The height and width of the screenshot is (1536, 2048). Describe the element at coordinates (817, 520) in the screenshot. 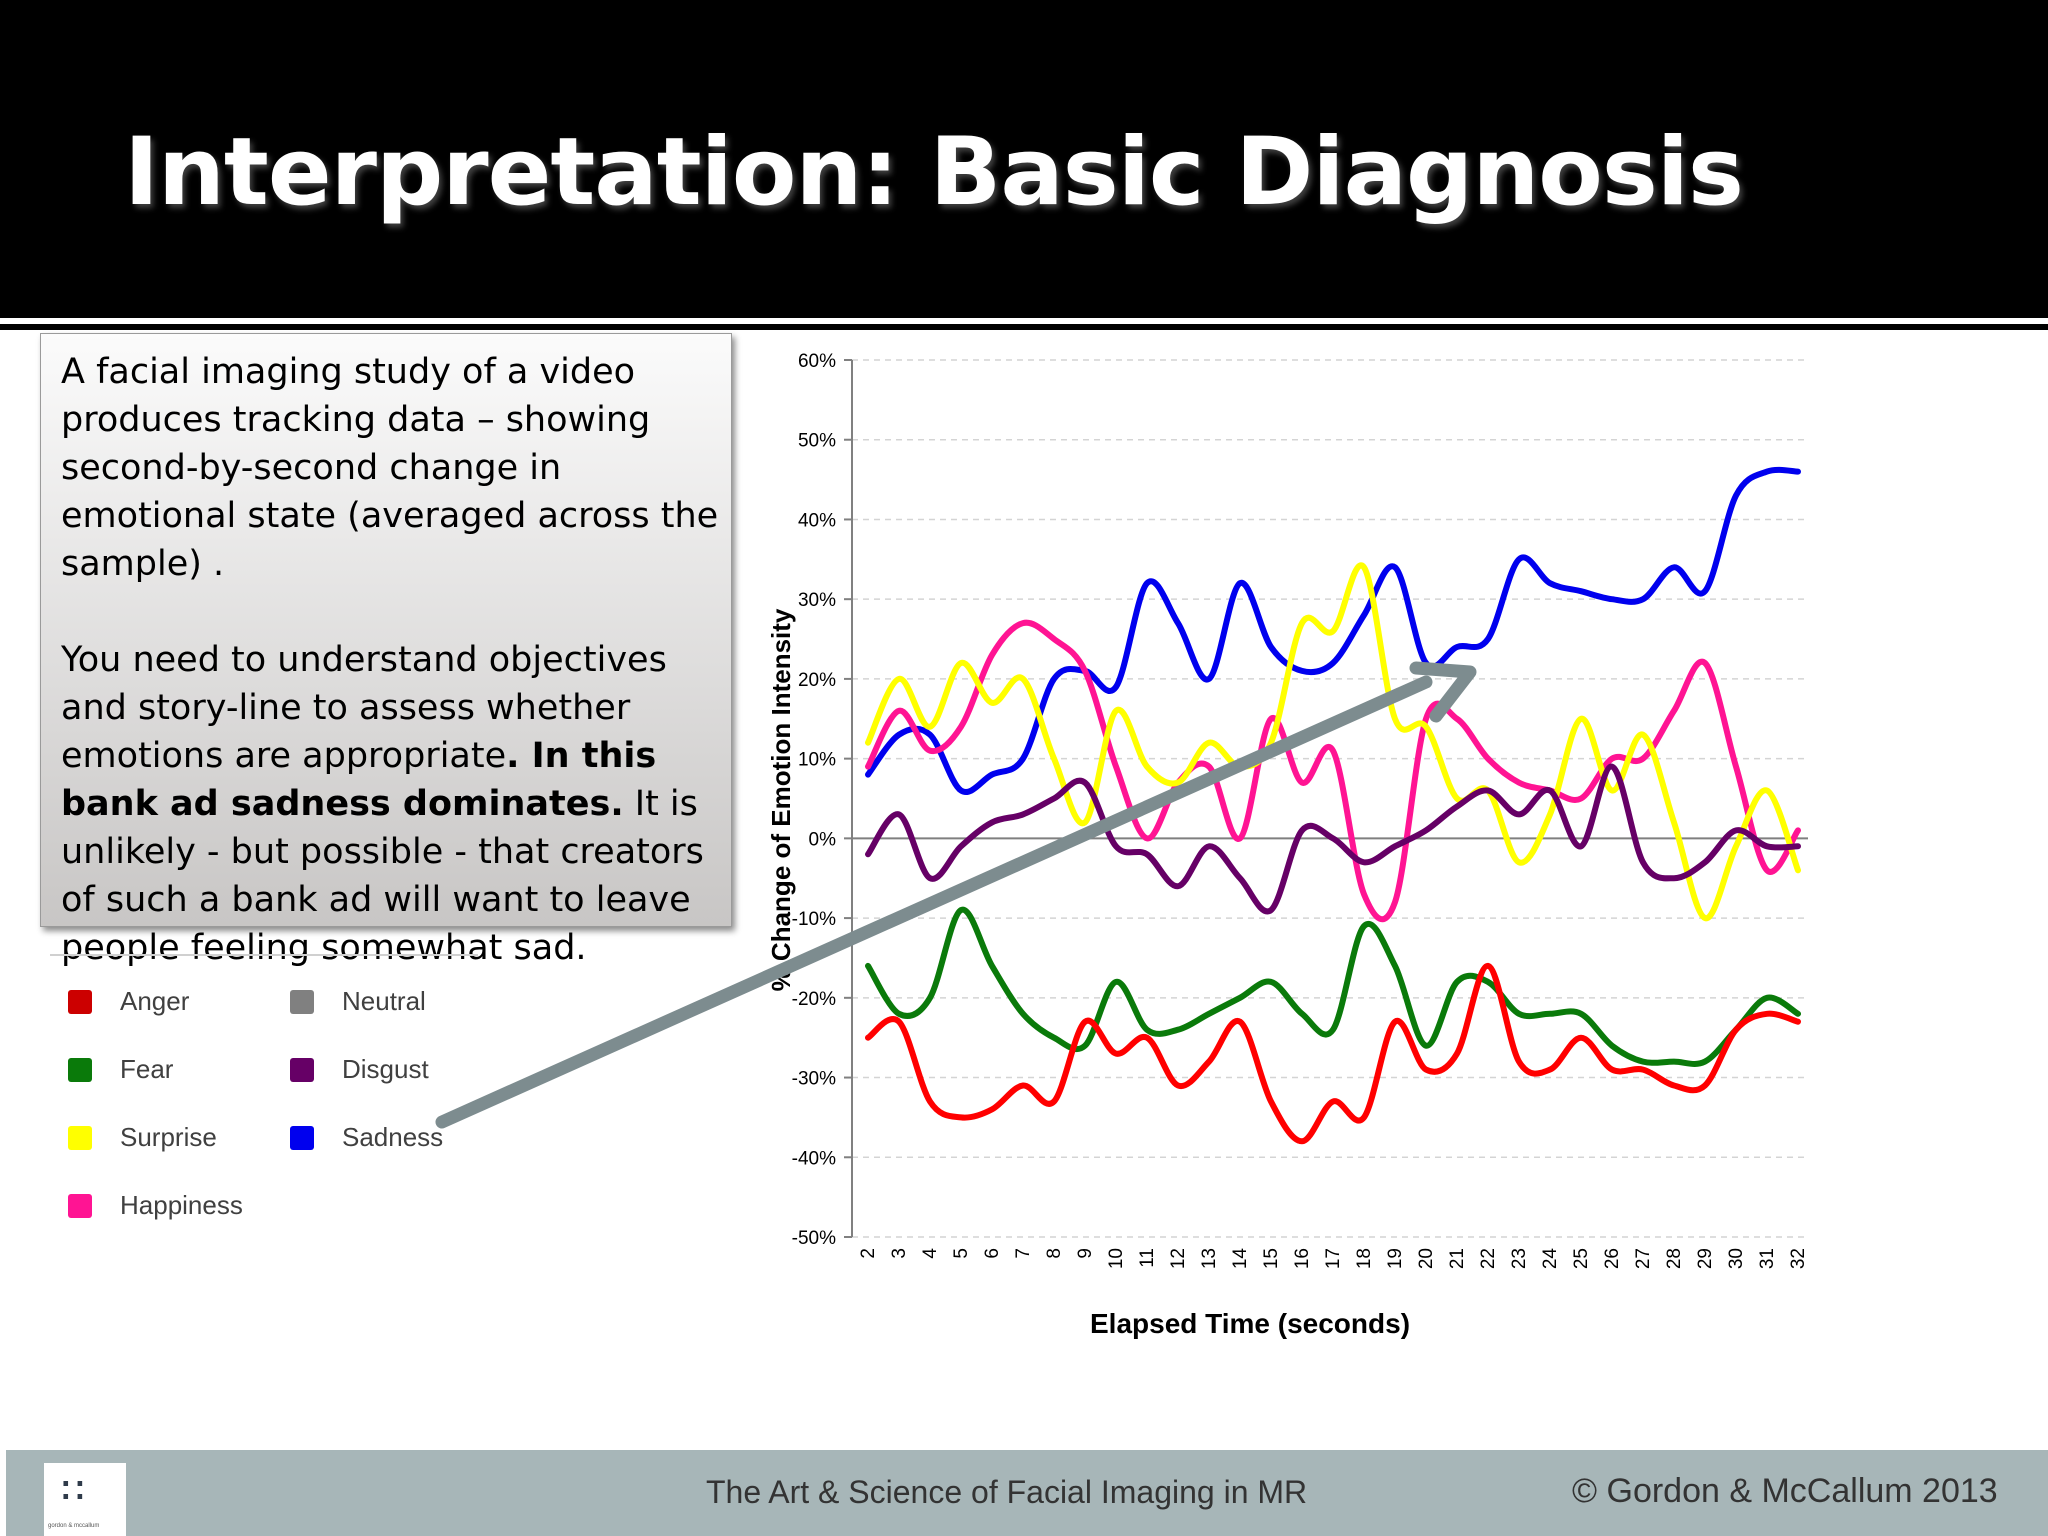

I see `y-tick-label: 40%` at that location.